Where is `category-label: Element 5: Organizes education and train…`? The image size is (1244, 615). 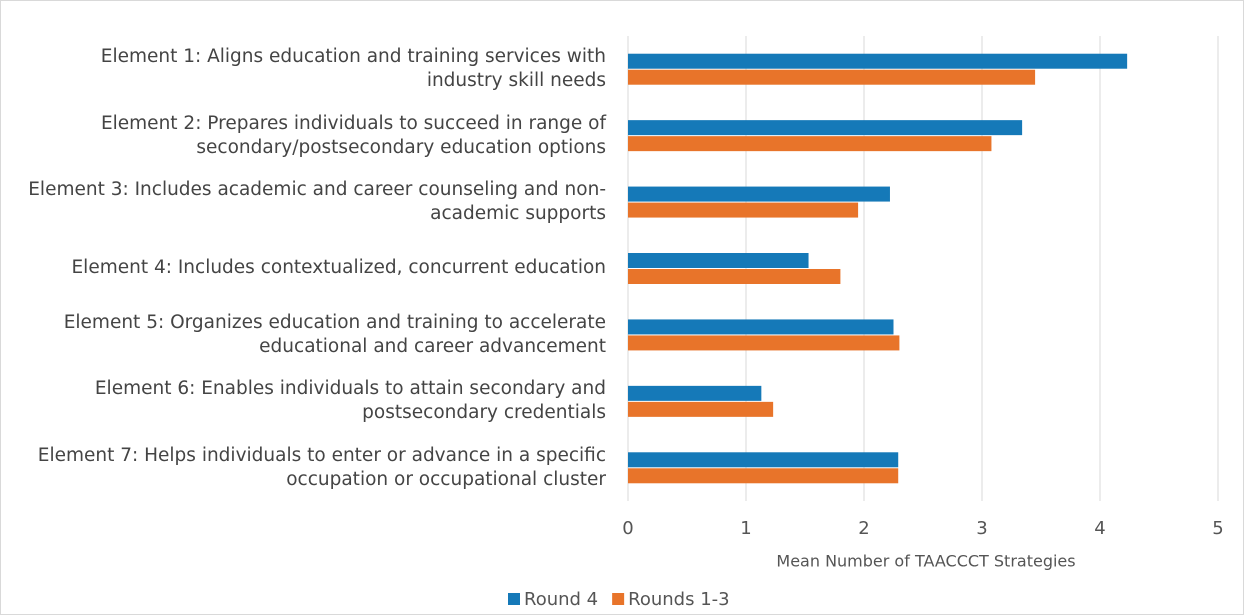 category-label: Element 5: Organizes education and train… is located at coordinates (313, 335).